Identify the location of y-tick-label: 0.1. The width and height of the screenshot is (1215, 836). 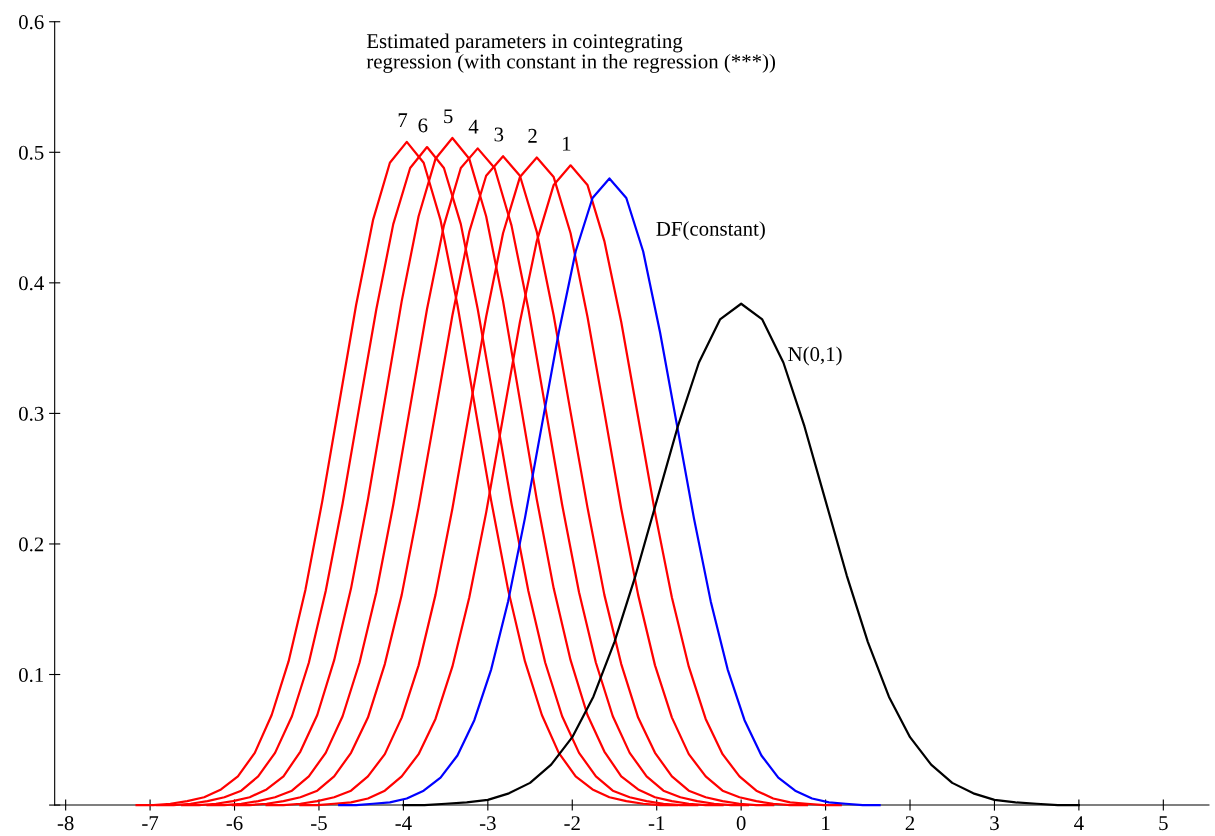
(31, 675).